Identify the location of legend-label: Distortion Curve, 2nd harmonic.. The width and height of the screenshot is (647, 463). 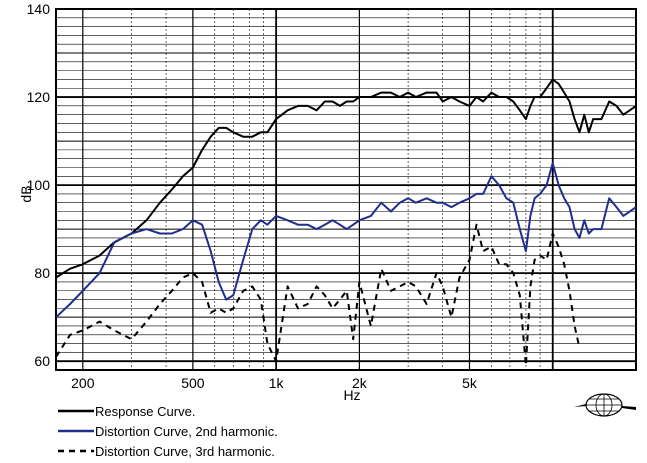
(186, 431).